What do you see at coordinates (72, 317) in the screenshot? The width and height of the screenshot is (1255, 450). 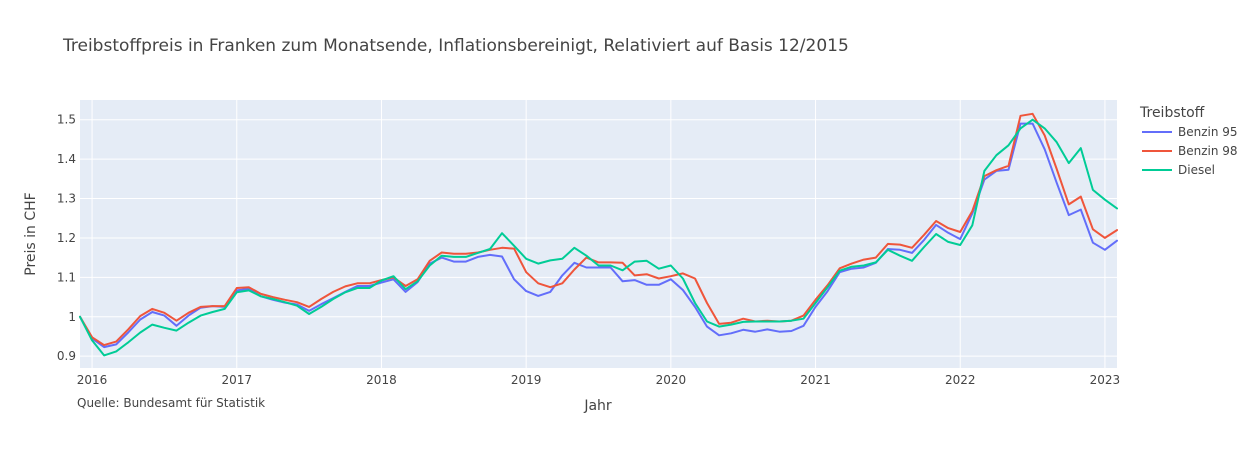 I see `y-tick-label: 1` at bounding box center [72, 317].